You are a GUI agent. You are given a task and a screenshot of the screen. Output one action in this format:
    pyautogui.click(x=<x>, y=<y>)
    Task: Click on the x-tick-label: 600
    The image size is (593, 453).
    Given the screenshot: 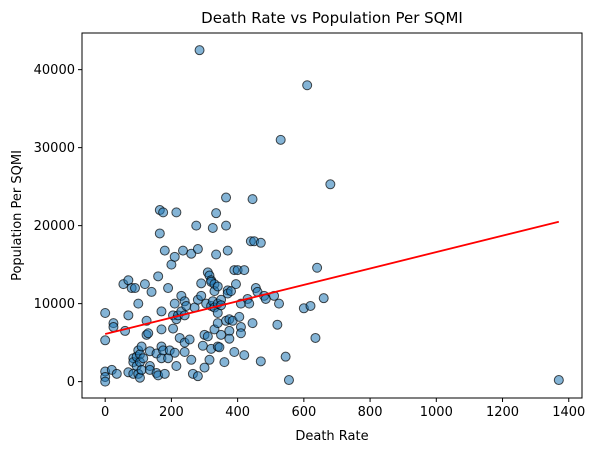 What is the action you would take?
    pyautogui.click(x=303, y=412)
    